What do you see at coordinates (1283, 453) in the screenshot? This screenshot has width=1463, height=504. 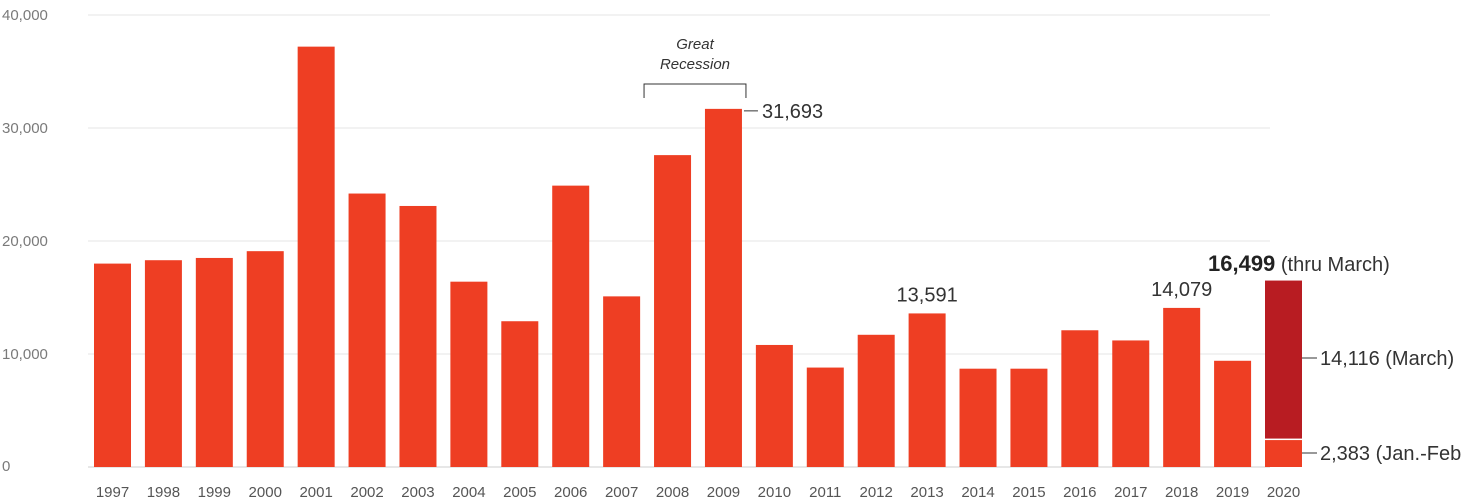 I see `bar-2020-jan-feb` at bounding box center [1283, 453].